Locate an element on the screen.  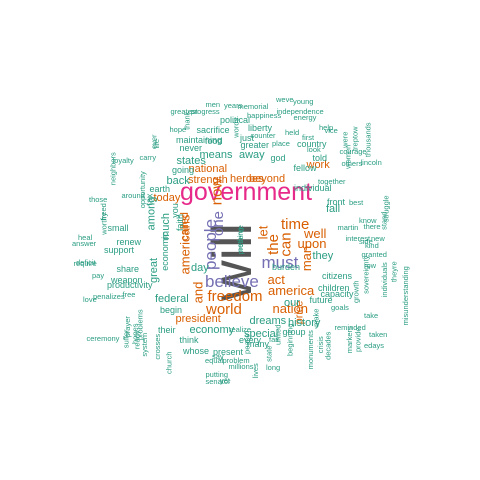
word-words: words is located at coordinates (236, 127).